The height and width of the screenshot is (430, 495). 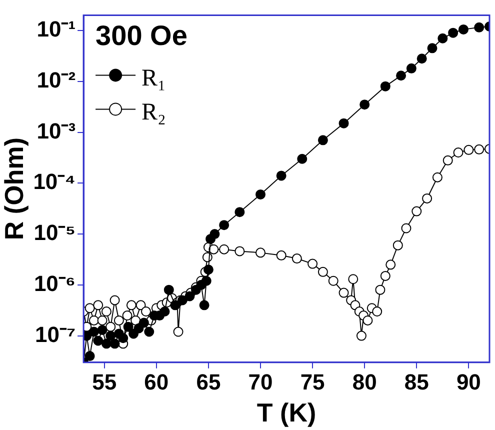 What do you see at coordinates (312, 382) in the screenshot?
I see `x-tick-label: 75` at bounding box center [312, 382].